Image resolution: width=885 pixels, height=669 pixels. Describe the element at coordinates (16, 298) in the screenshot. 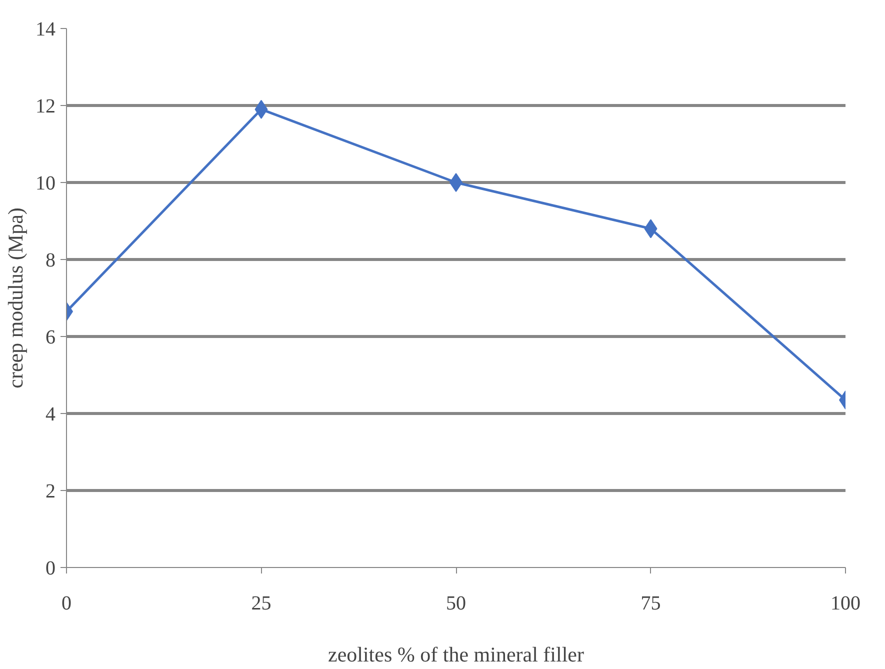

I see `y-axis-title: creep modulus (Mpa)` at that location.